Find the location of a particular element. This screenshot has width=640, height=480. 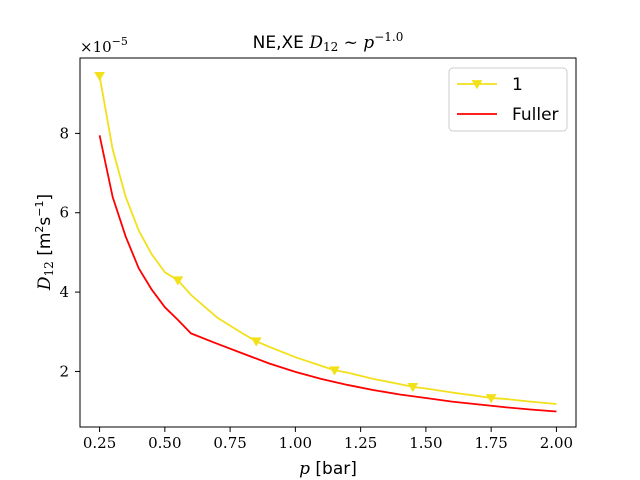

x-tick-label: 0.75 is located at coordinates (229, 443).